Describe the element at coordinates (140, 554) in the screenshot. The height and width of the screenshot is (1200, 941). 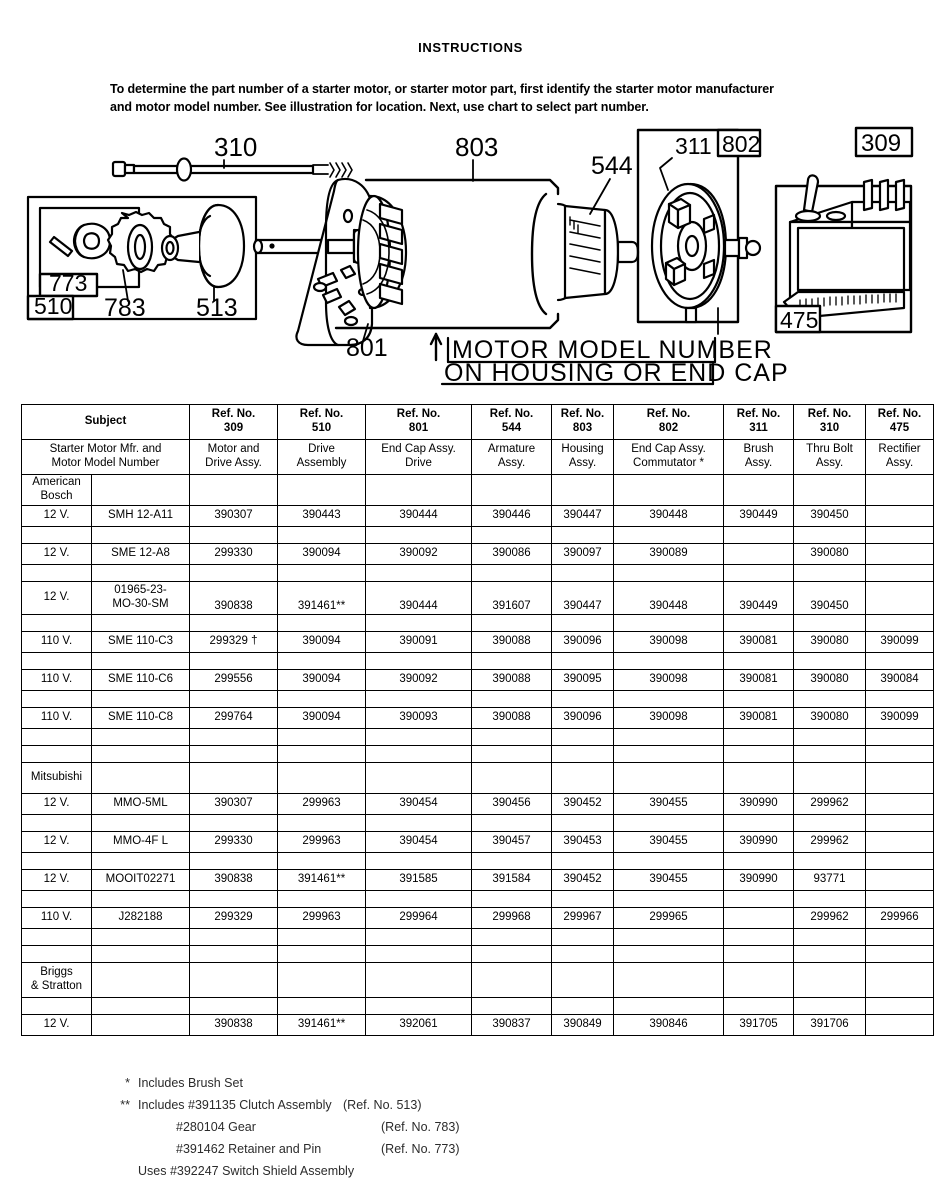
I see `model-number-cell: SME 12-A8` at that location.